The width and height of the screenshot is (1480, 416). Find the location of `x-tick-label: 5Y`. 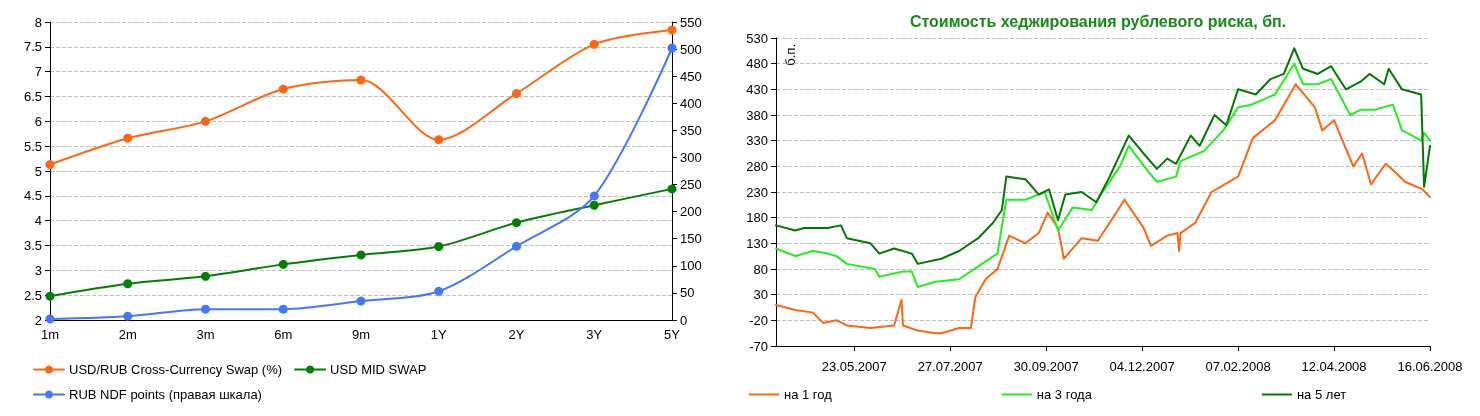

x-tick-label: 5Y is located at coordinates (672, 334).